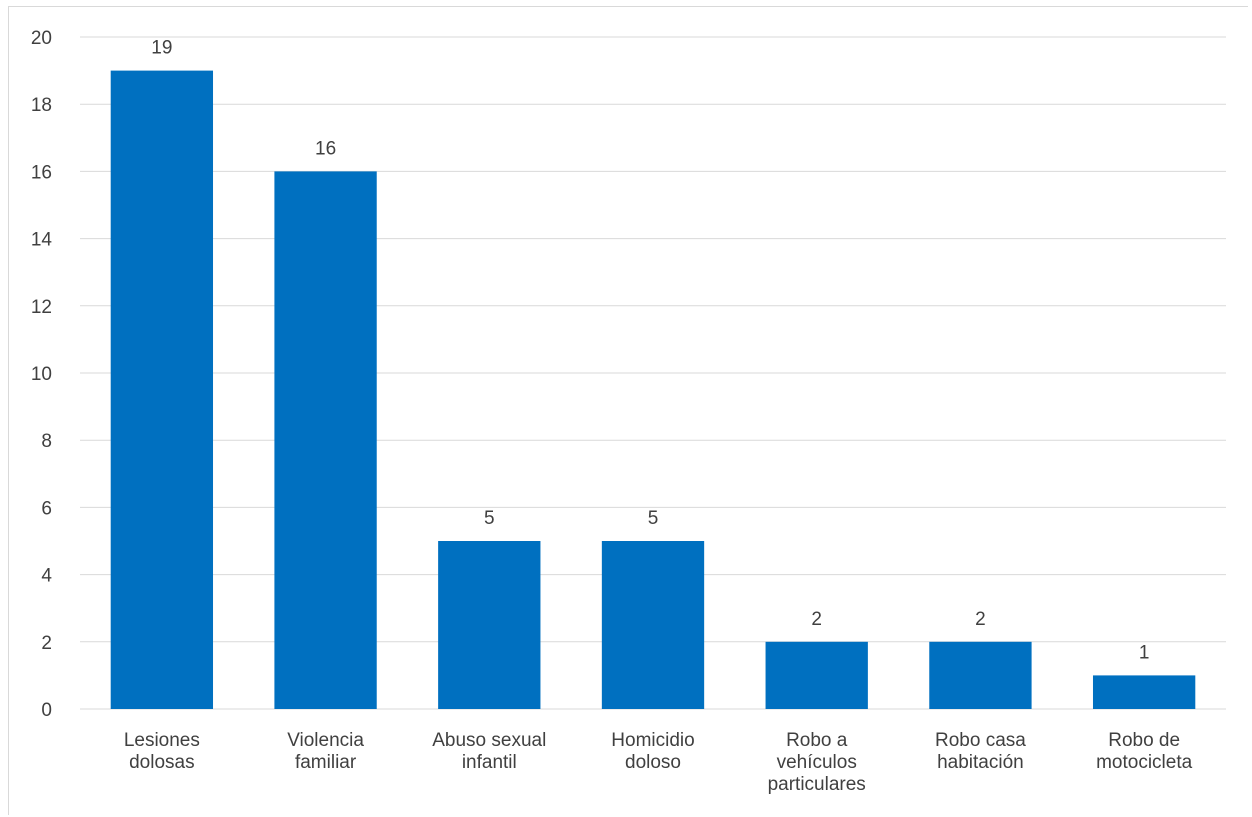  I want to click on category-label: Violencia familiar, so click(325, 751).